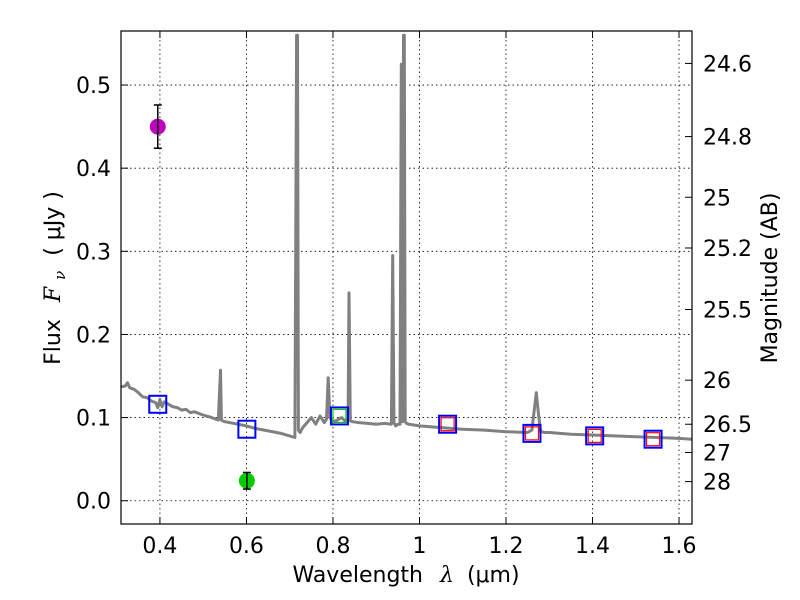 The width and height of the screenshot is (800, 600). I want to click on y-tick-label: 0.1, so click(93, 419).